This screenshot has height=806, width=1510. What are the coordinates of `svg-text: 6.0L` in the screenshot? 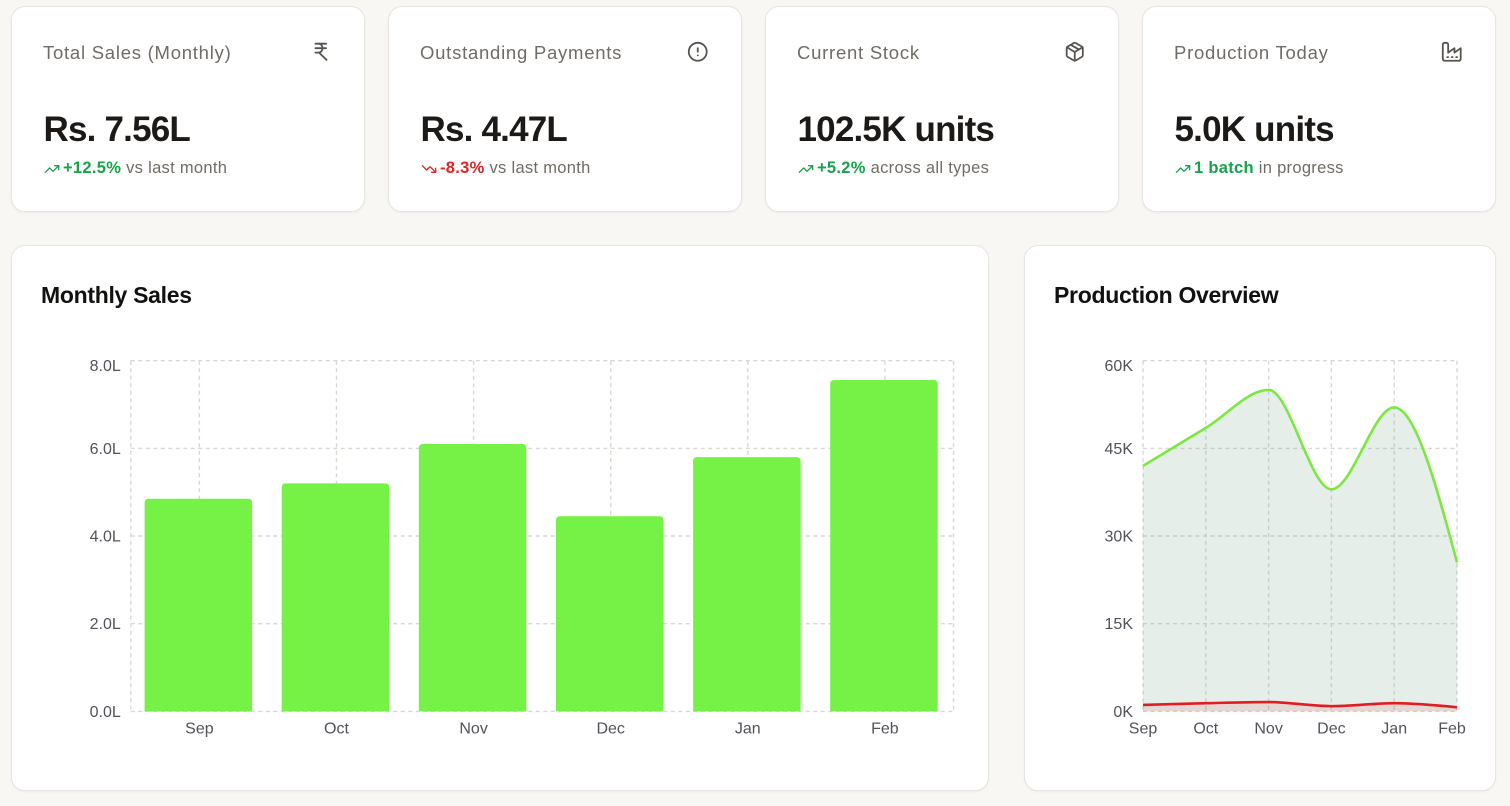 It's located at (104, 449).